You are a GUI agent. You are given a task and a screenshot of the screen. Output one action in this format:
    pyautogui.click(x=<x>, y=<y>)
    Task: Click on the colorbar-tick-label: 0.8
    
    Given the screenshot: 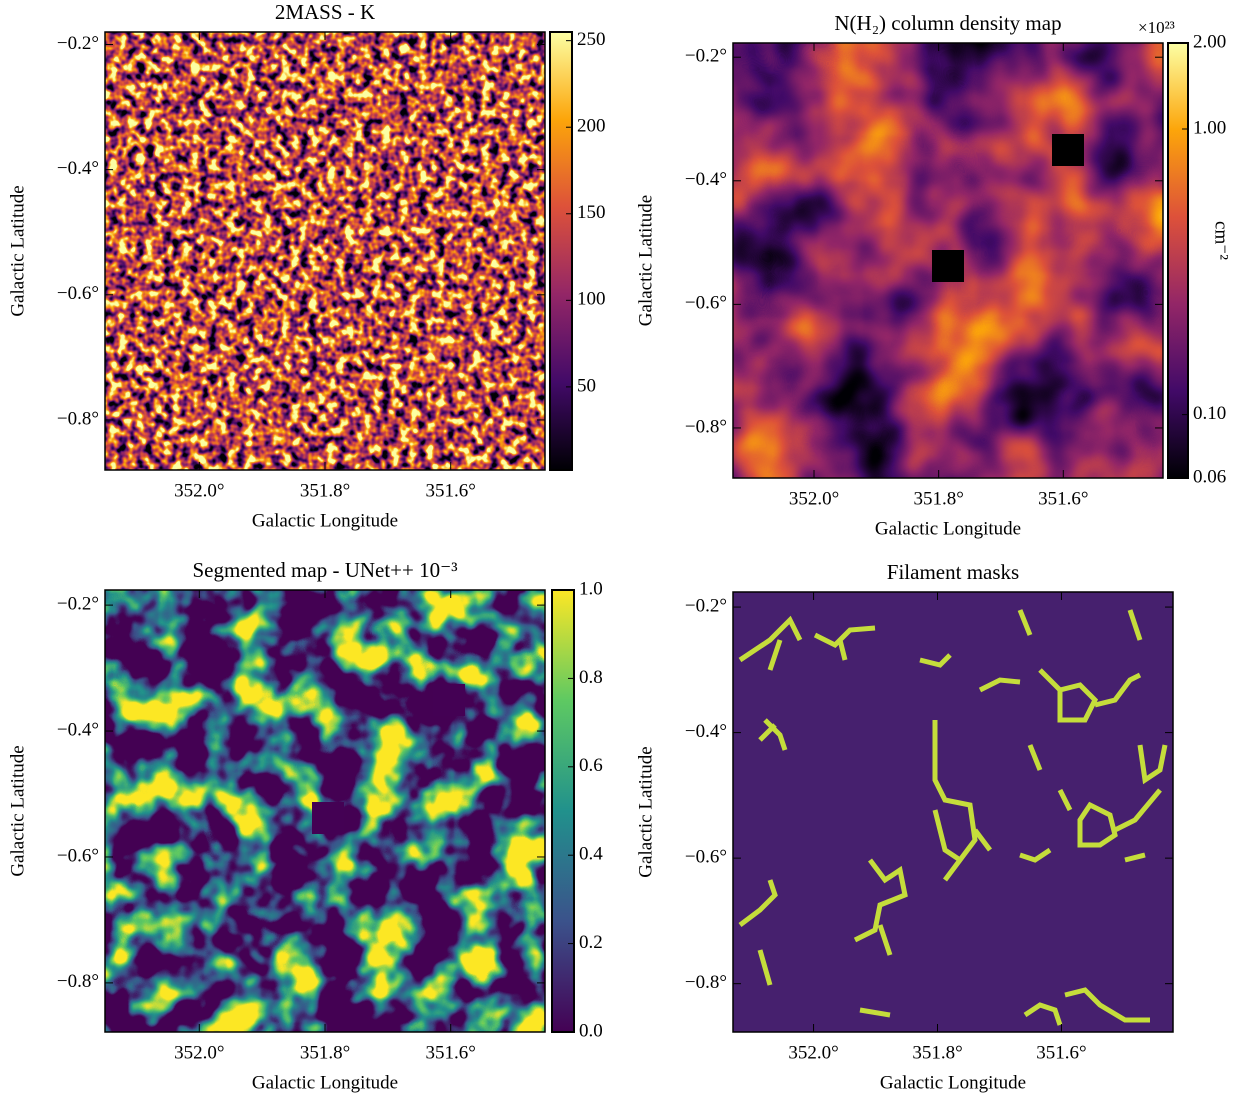 What is the action you would take?
    pyautogui.click(x=591, y=677)
    